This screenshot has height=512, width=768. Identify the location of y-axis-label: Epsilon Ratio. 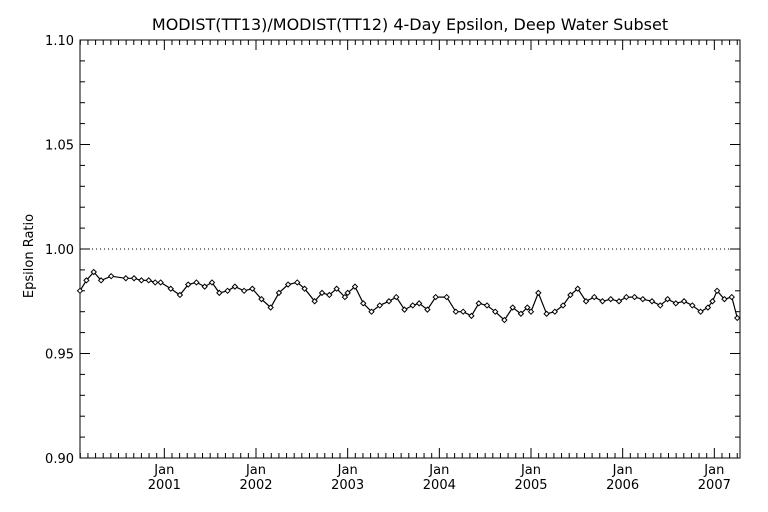
(29, 256).